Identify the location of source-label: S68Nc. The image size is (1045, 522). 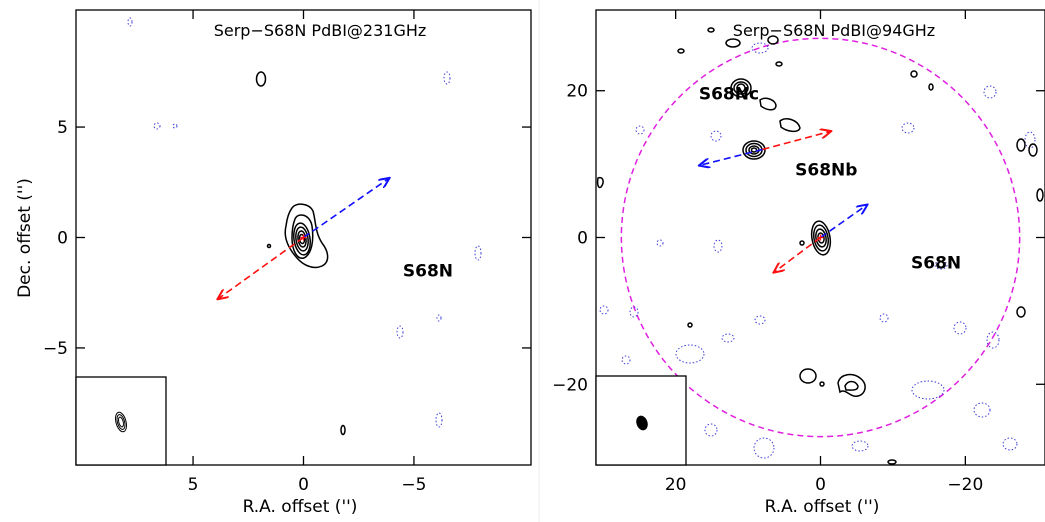
(729, 95).